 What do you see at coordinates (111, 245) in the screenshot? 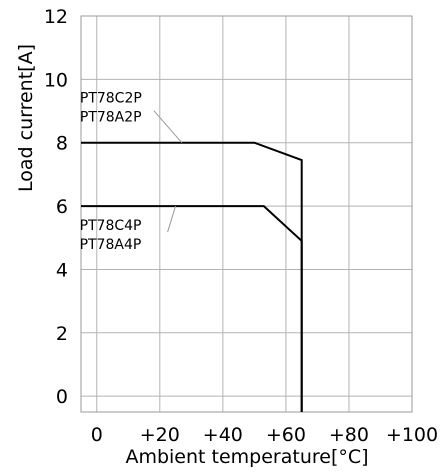
I see `series-label: PT78A4P` at bounding box center [111, 245].